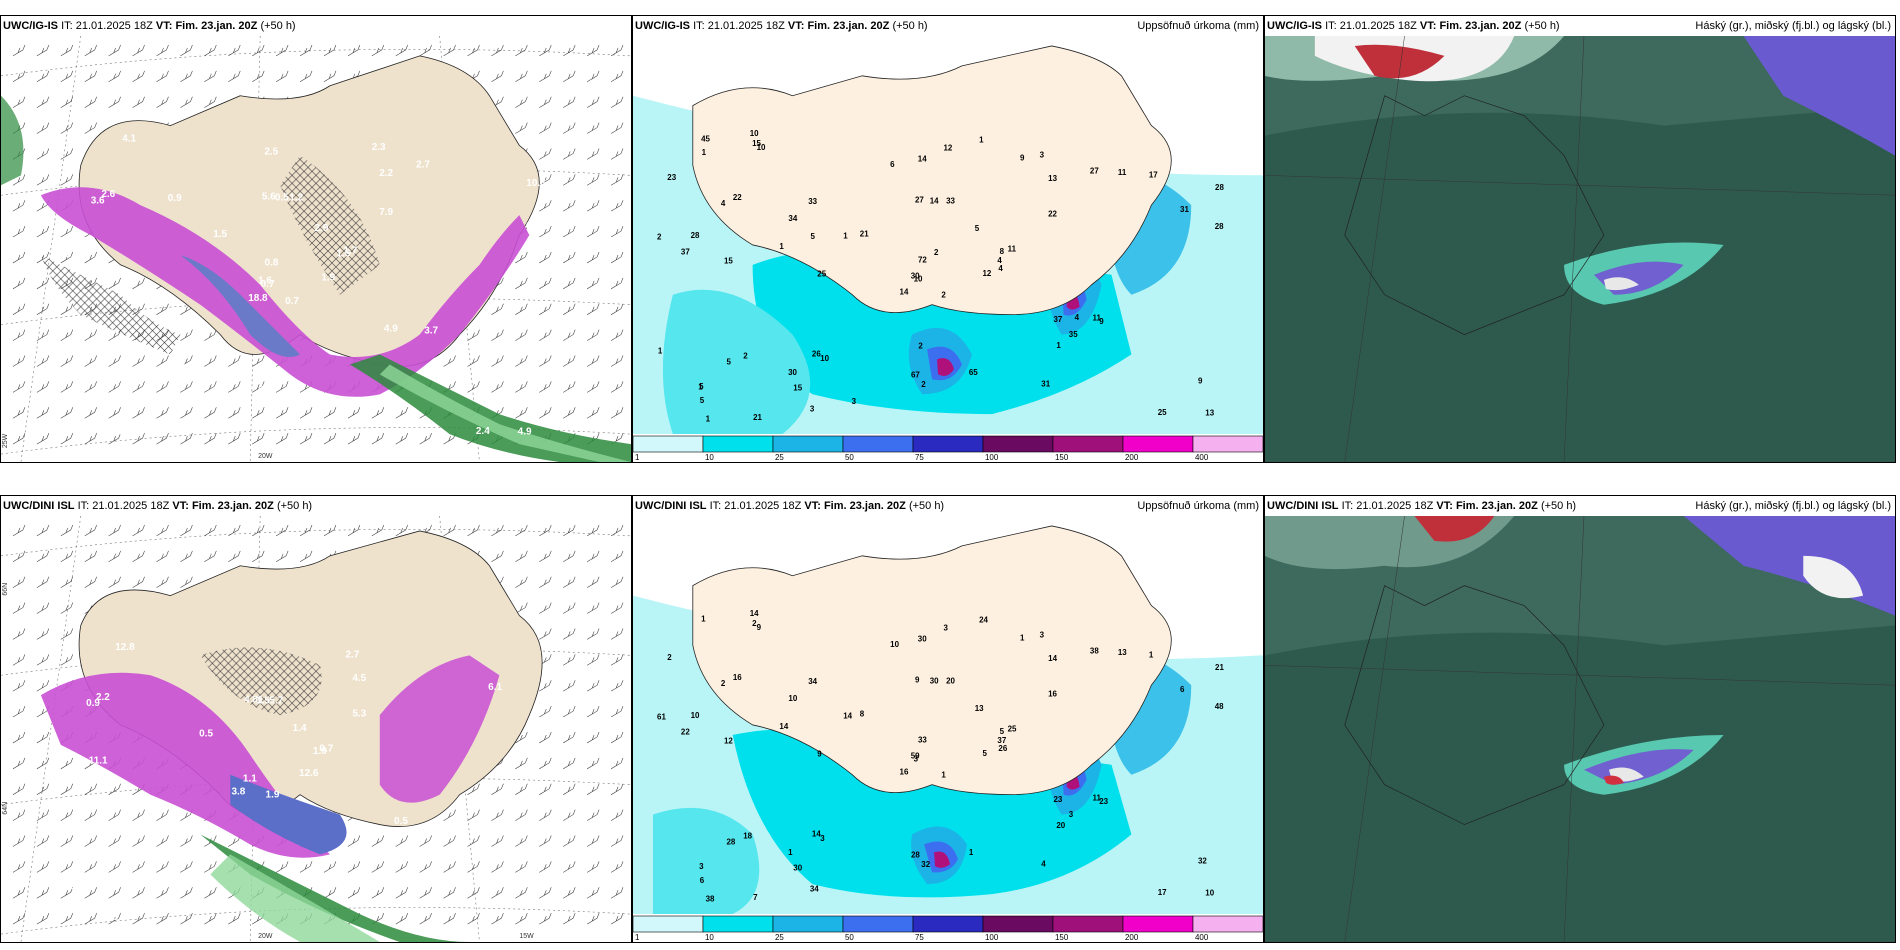  What do you see at coordinates (946, 628) in the screenshot?
I see `map-value-label: 3` at bounding box center [946, 628].